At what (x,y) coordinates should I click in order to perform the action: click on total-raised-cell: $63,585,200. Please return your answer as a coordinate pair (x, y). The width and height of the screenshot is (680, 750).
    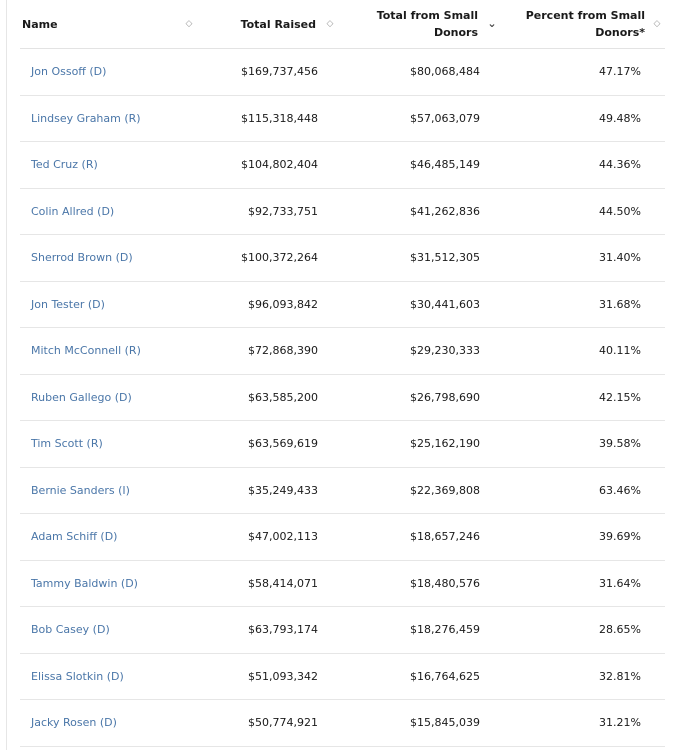
    Looking at the image, I should click on (271, 397).